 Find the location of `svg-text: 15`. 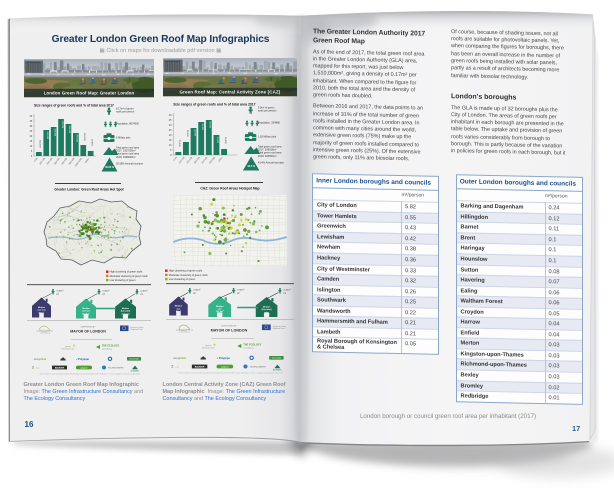

svg-text: 15 is located at coordinates (30, 142).